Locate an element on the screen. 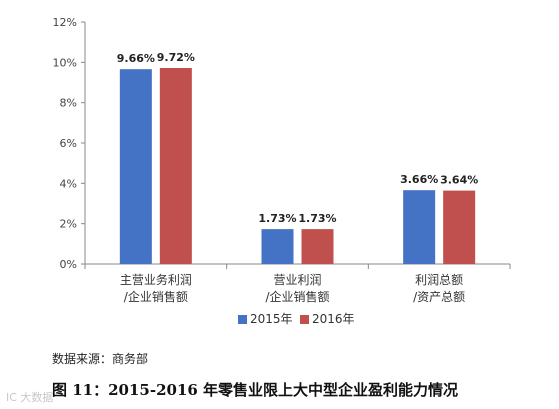 The height and width of the screenshot is (409, 559). bar-value-label: 9.72% is located at coordinates (176, 57).